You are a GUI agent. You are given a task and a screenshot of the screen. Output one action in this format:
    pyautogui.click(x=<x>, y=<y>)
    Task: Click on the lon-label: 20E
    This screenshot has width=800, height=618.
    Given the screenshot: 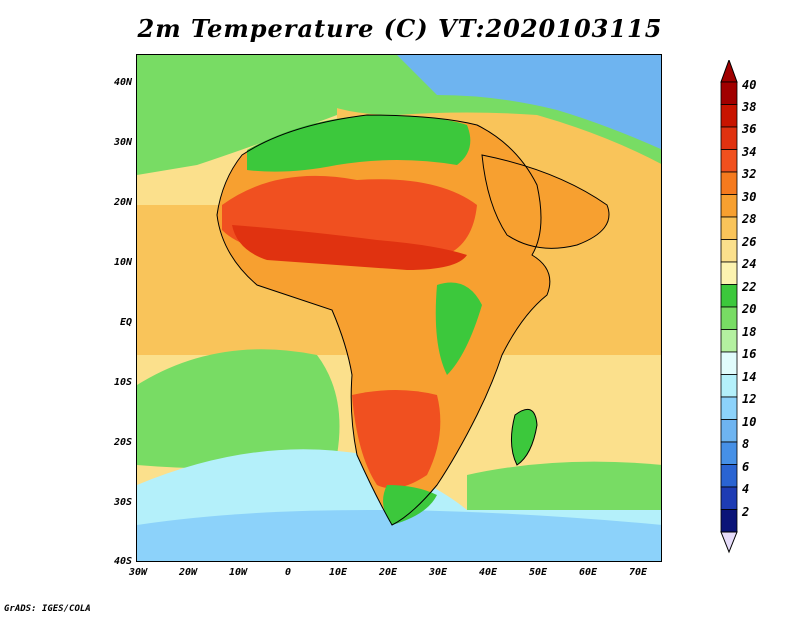 What is the action you would take?
    pyautogui.click(x=388, y=572)
    